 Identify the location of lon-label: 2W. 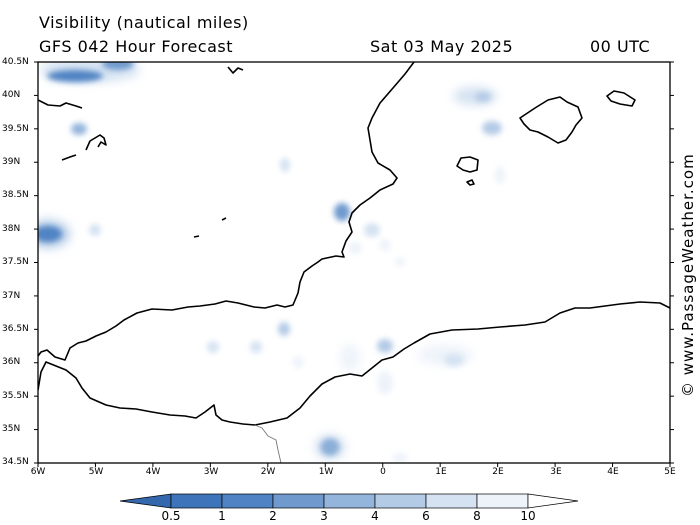
(268, 472).